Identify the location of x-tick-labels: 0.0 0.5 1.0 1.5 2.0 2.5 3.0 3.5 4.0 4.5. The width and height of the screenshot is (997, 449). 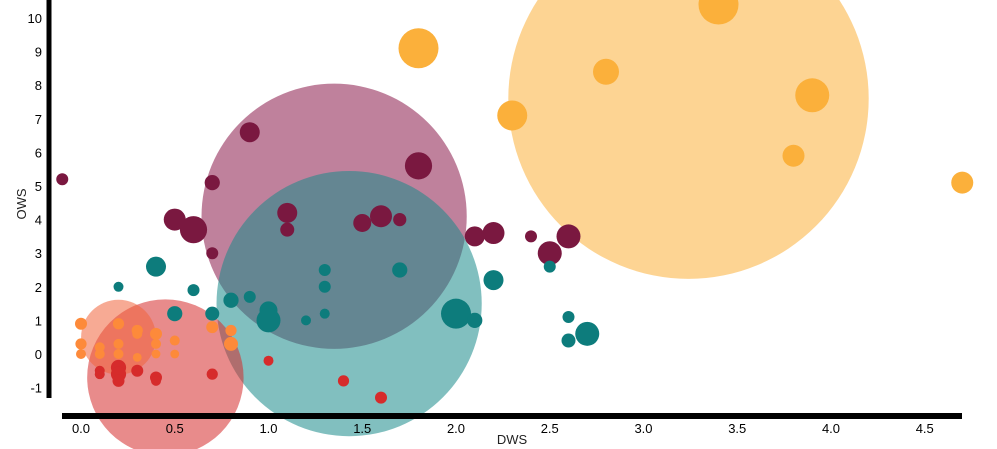
(503, 428).